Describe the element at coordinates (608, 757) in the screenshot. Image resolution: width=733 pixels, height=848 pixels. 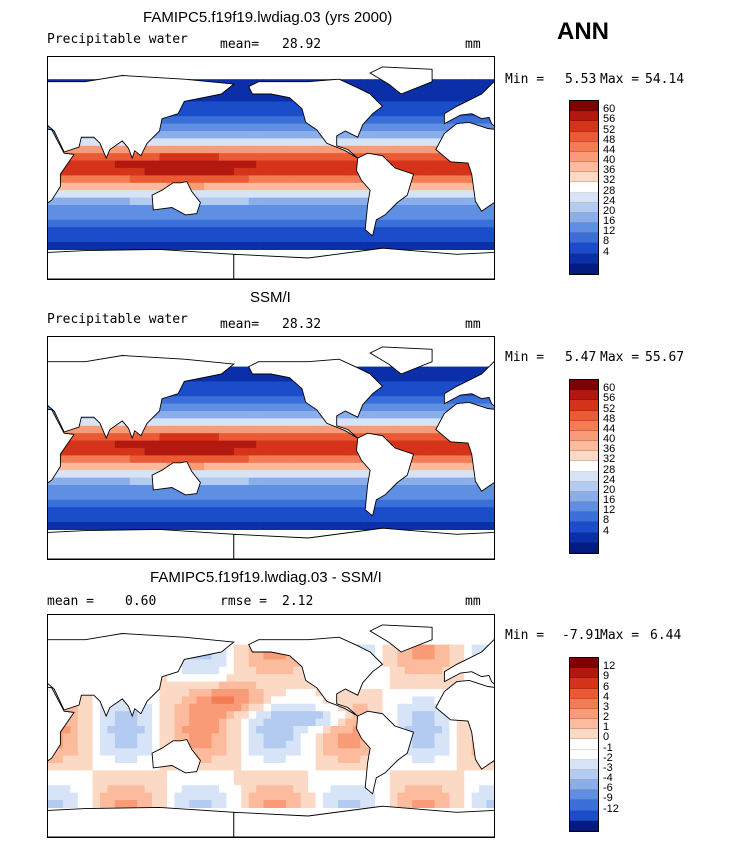
I see `colorbar-tick-label: -2` at that location.